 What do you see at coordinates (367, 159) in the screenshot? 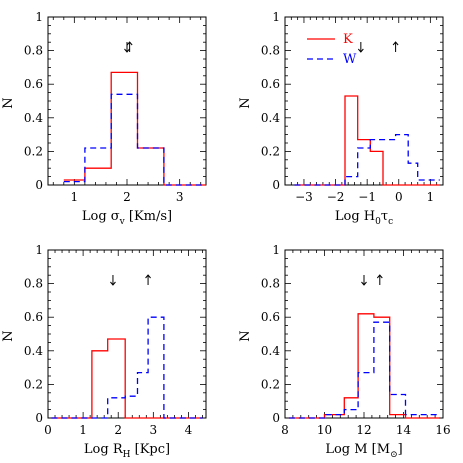
I see `histogram-series-W` at bounding box center [367, 159].